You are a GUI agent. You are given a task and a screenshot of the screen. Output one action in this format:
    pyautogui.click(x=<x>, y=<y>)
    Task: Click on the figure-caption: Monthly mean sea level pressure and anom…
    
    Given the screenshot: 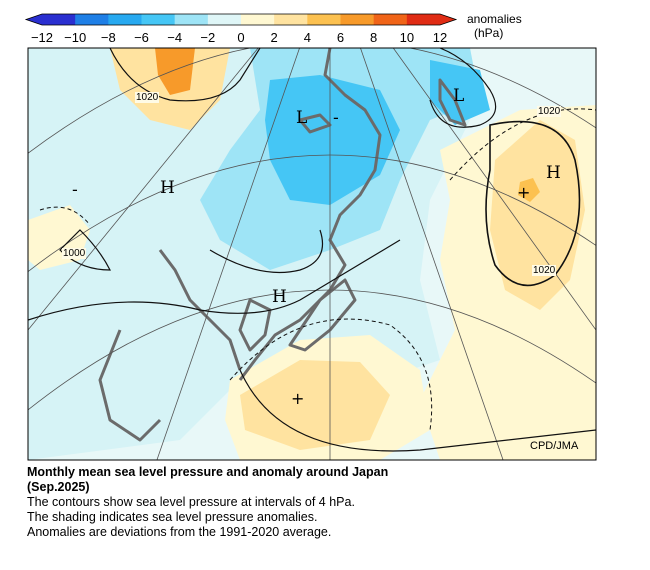 What is the action you would take?
    pyautogui.click(x=327, y=502)
    